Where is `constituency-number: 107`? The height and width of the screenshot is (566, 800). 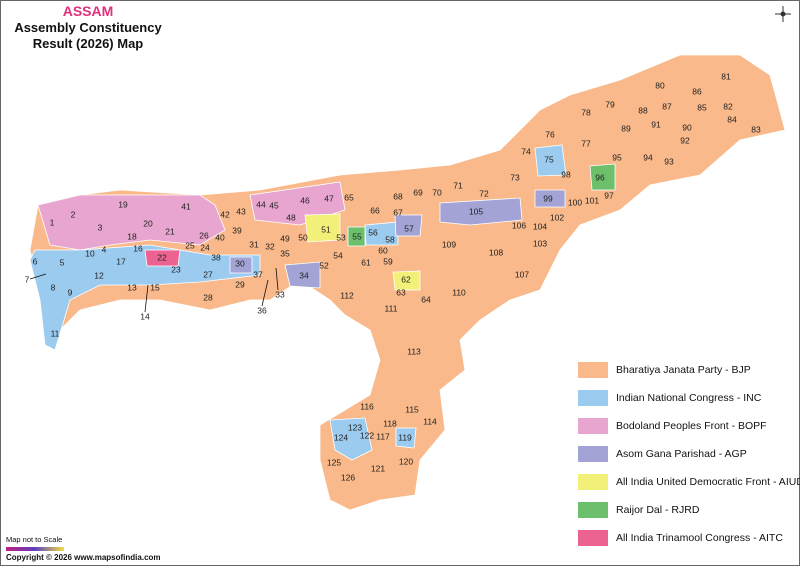
constituency-number: 107 is located at coordinates (522, 274).